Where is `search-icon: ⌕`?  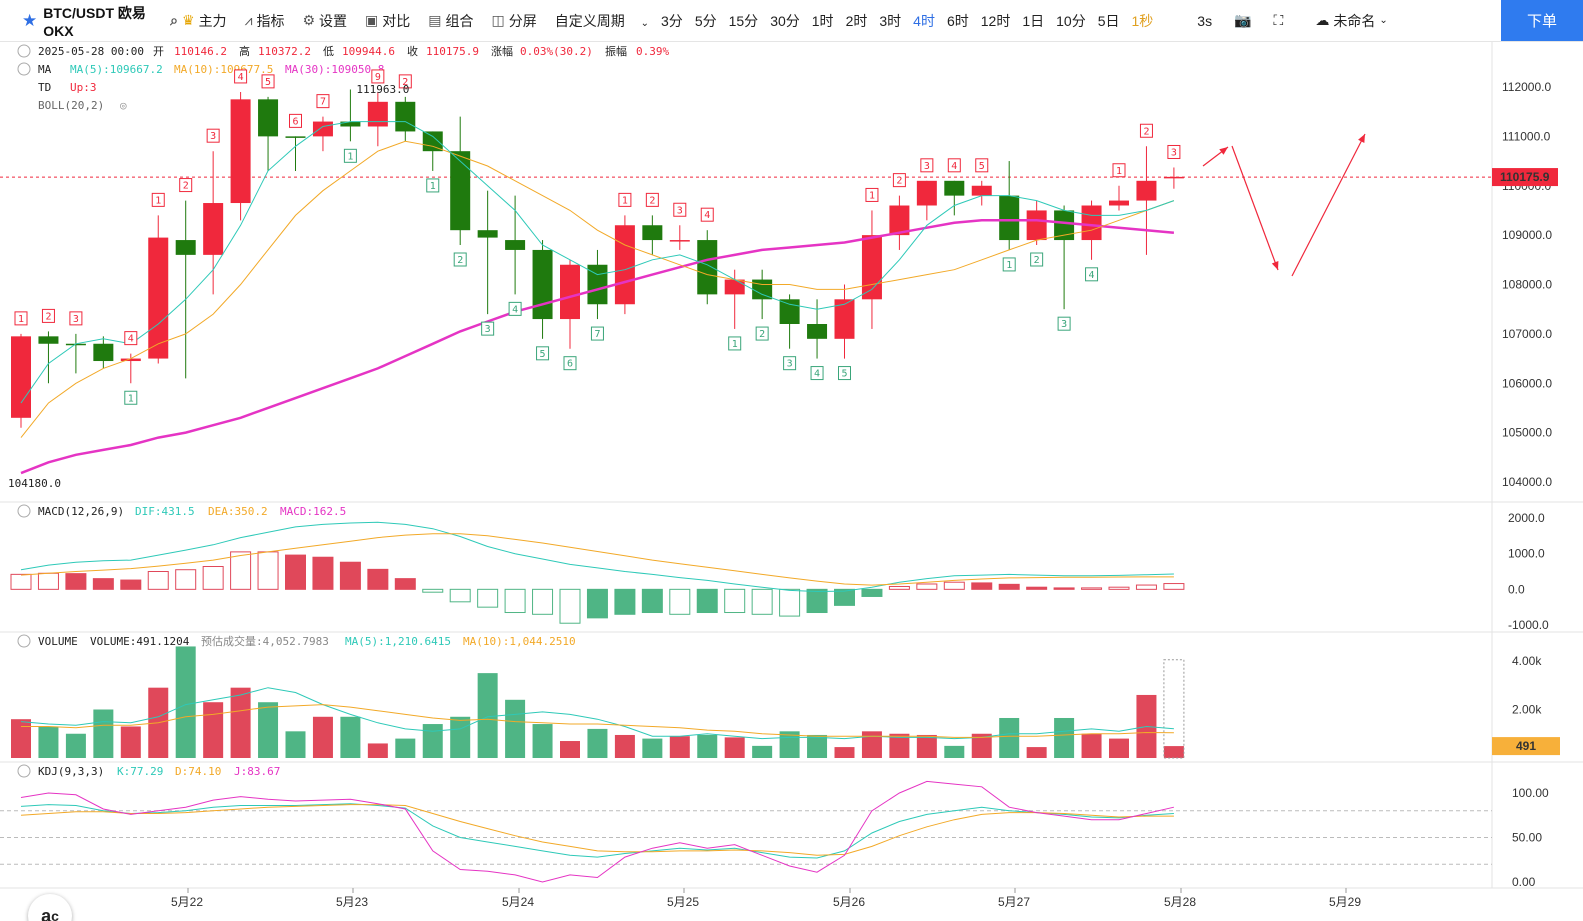 search-icon: ⌕ is located at coordinates (174, 20).